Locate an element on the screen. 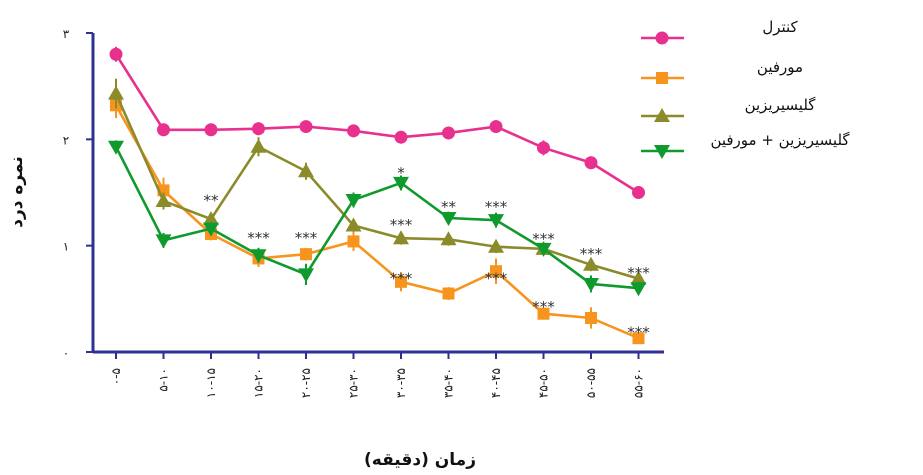  x-tick-label: ۲۵-۳۰ is located at coordinates (354, 383).